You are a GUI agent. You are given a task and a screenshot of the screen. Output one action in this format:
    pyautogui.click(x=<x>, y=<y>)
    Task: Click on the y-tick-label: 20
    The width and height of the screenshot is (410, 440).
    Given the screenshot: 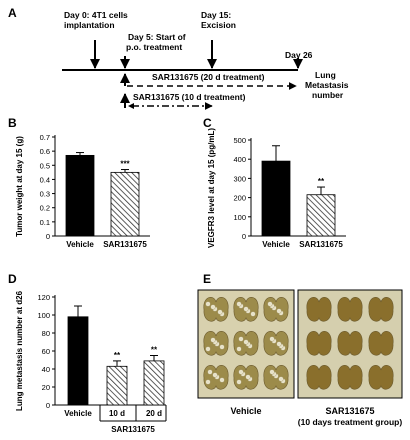 What is the action you would take?
    pyautogui.click(x=46, y=387)
    